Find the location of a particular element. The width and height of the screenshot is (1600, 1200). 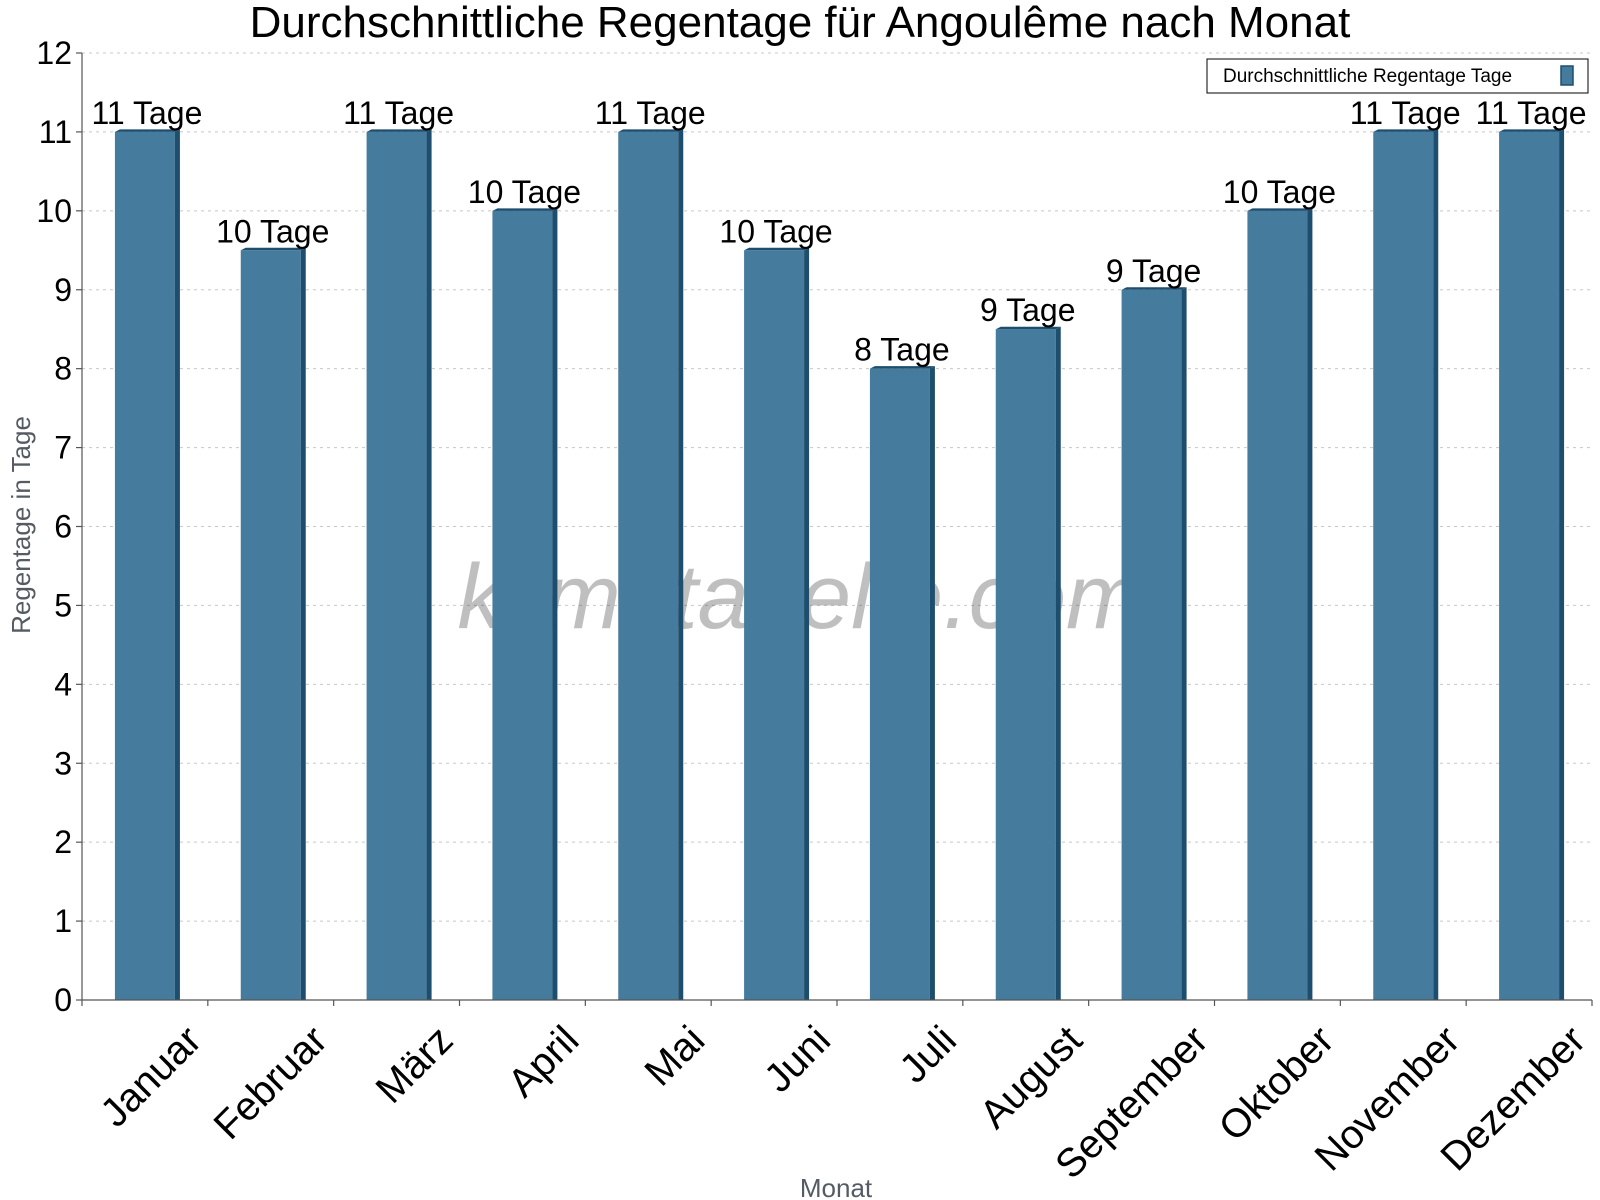

x-tick-label: Juni is located at coordinates (797, 1059).